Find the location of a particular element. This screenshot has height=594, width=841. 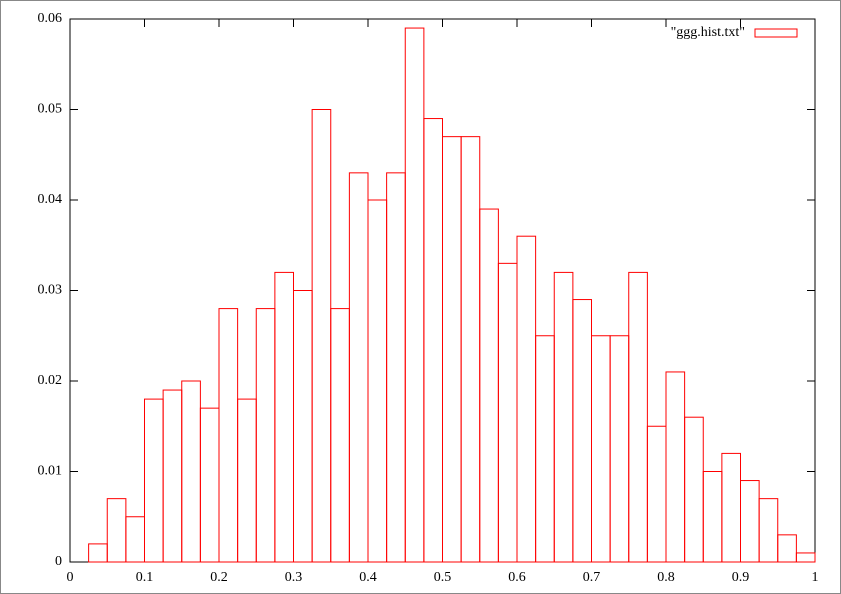

x-tick-label: 0.1 is located at coordinates (145, 577).